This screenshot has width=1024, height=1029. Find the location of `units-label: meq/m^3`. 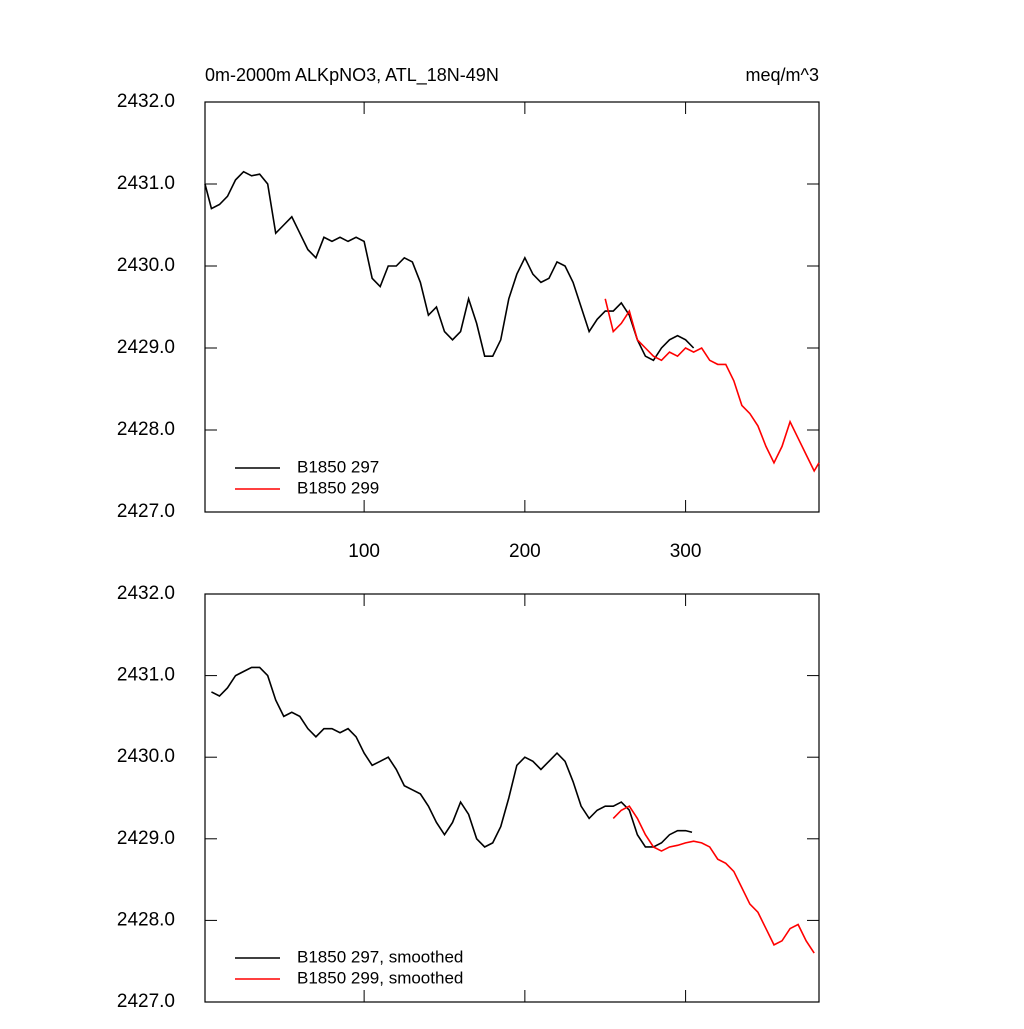

units-label: meq/m^3 is located at coordinates (782, 75).